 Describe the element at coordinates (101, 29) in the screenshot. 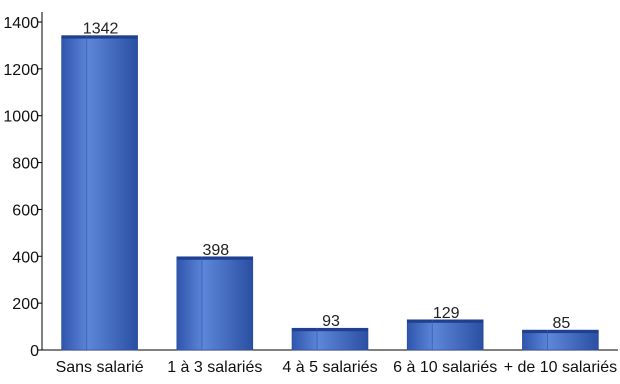

I see `data-label: 1342` at that location.